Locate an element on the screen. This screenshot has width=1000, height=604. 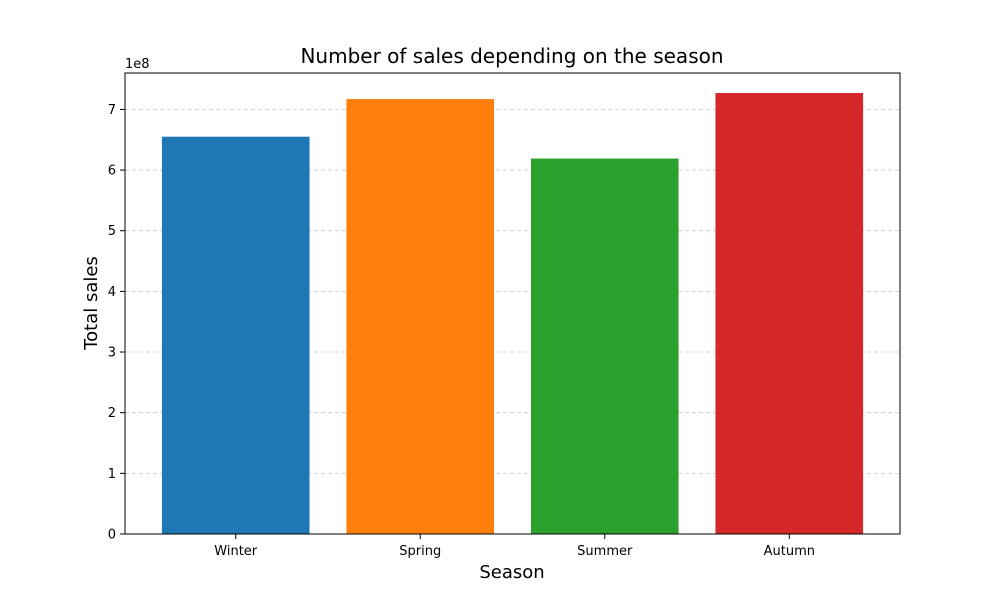
chart-title: Number of sales depending on the season is located at coordinates (511, 56).